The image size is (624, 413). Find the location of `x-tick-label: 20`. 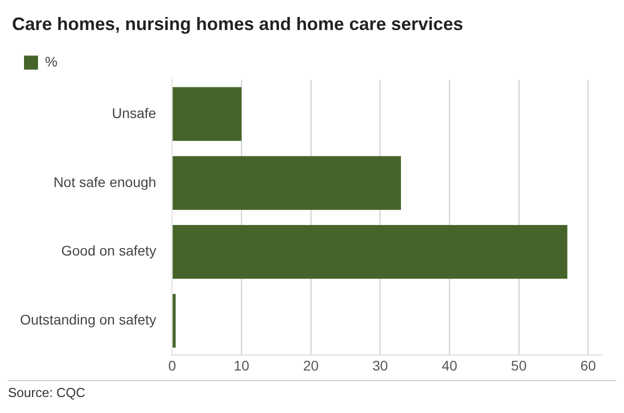

x-tick-label: 20 is located at coordinates (311, 365).